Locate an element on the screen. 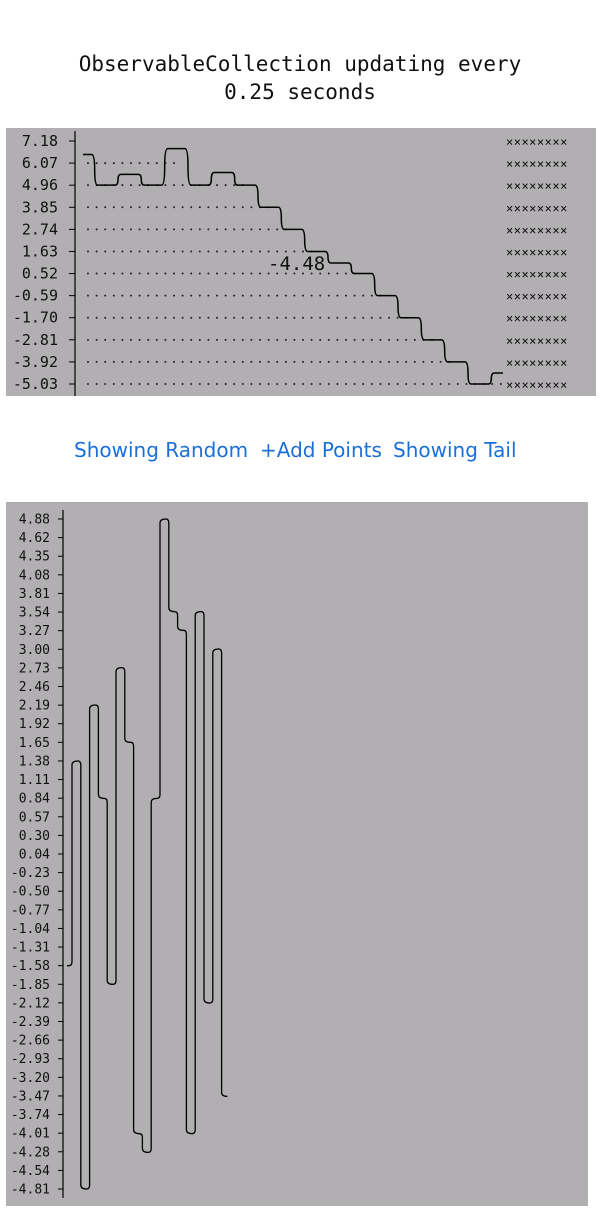 This screenshot has width=600, height=1218. y-tick-label: 4.35 is located at coordinates (34, 557).